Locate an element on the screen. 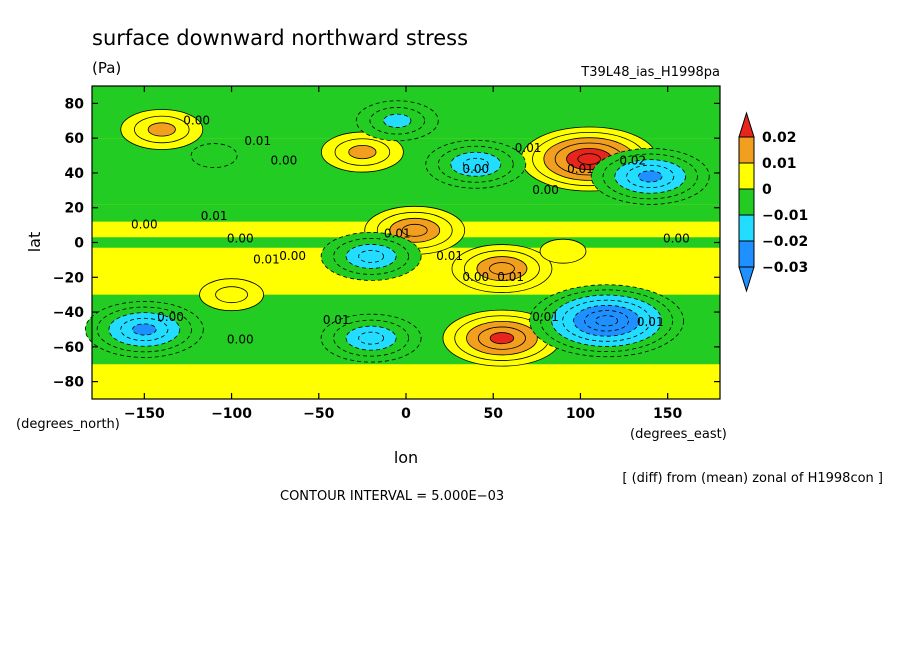 The width and height of the screenshot is (904, 654). x-axis-title: lon is located at coordinates (406, 457).